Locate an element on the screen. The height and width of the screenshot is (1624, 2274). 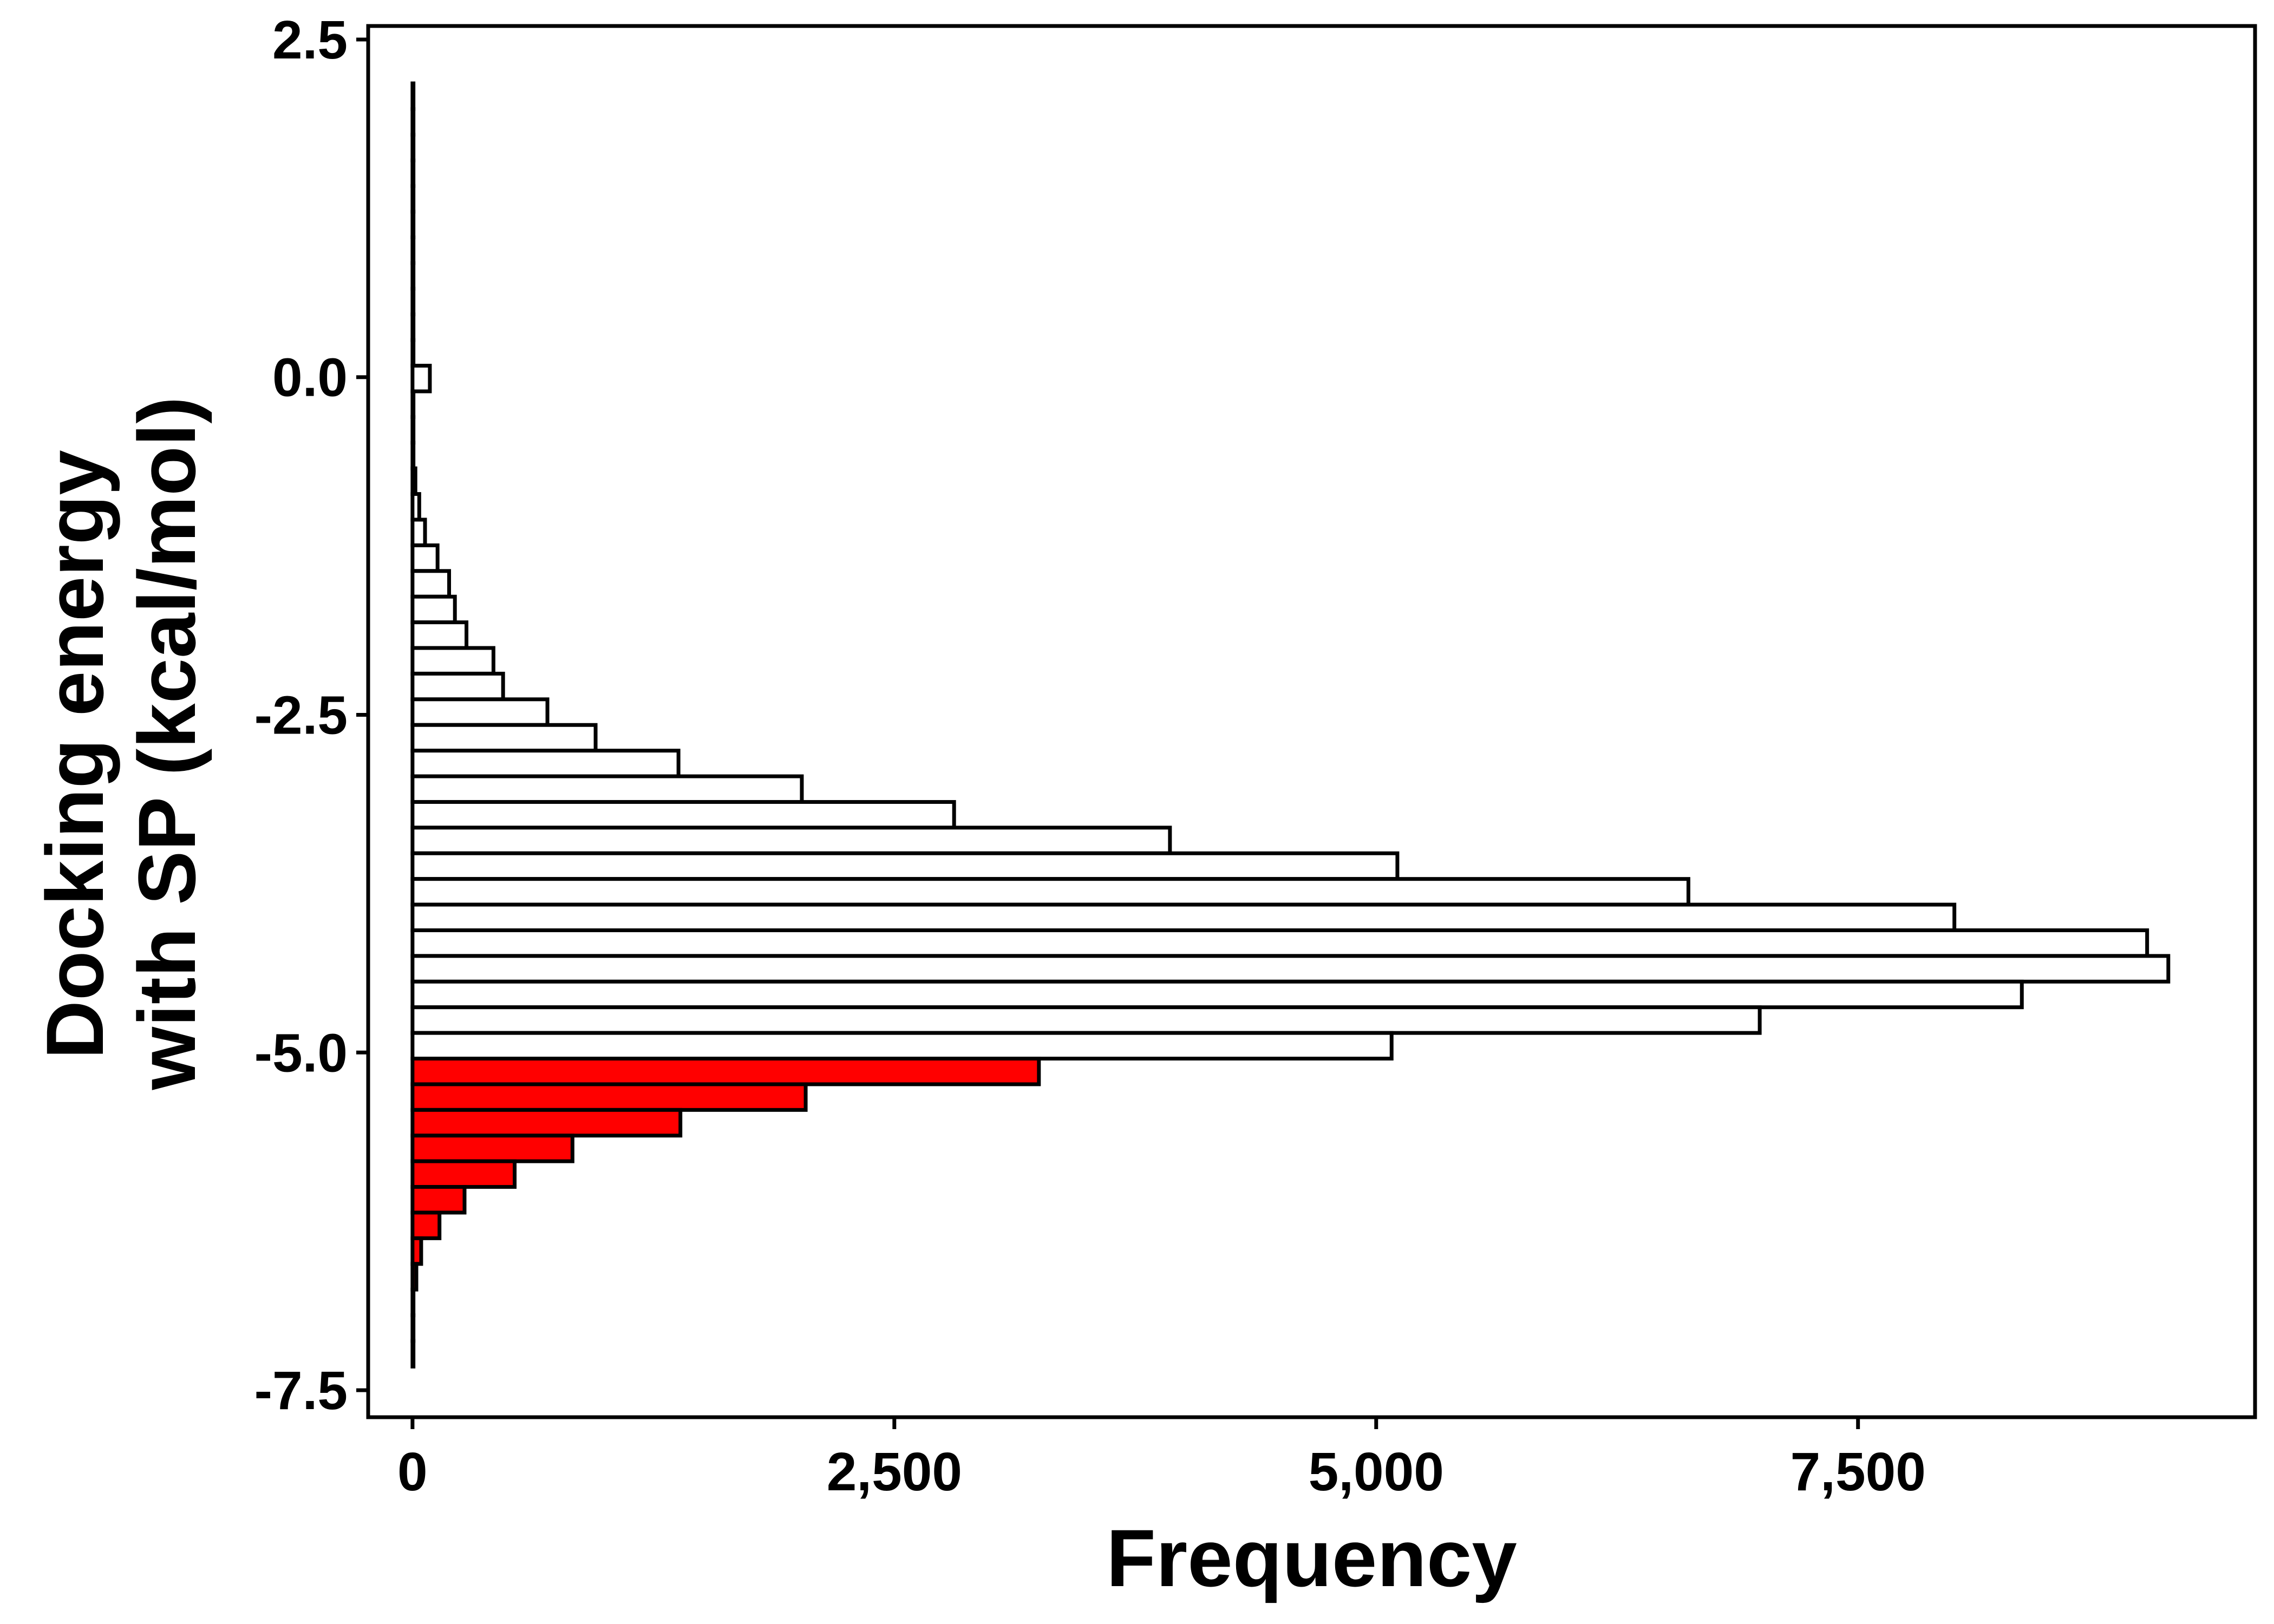
y-tick-label: 2.5 is located at coordinates (310, 40).